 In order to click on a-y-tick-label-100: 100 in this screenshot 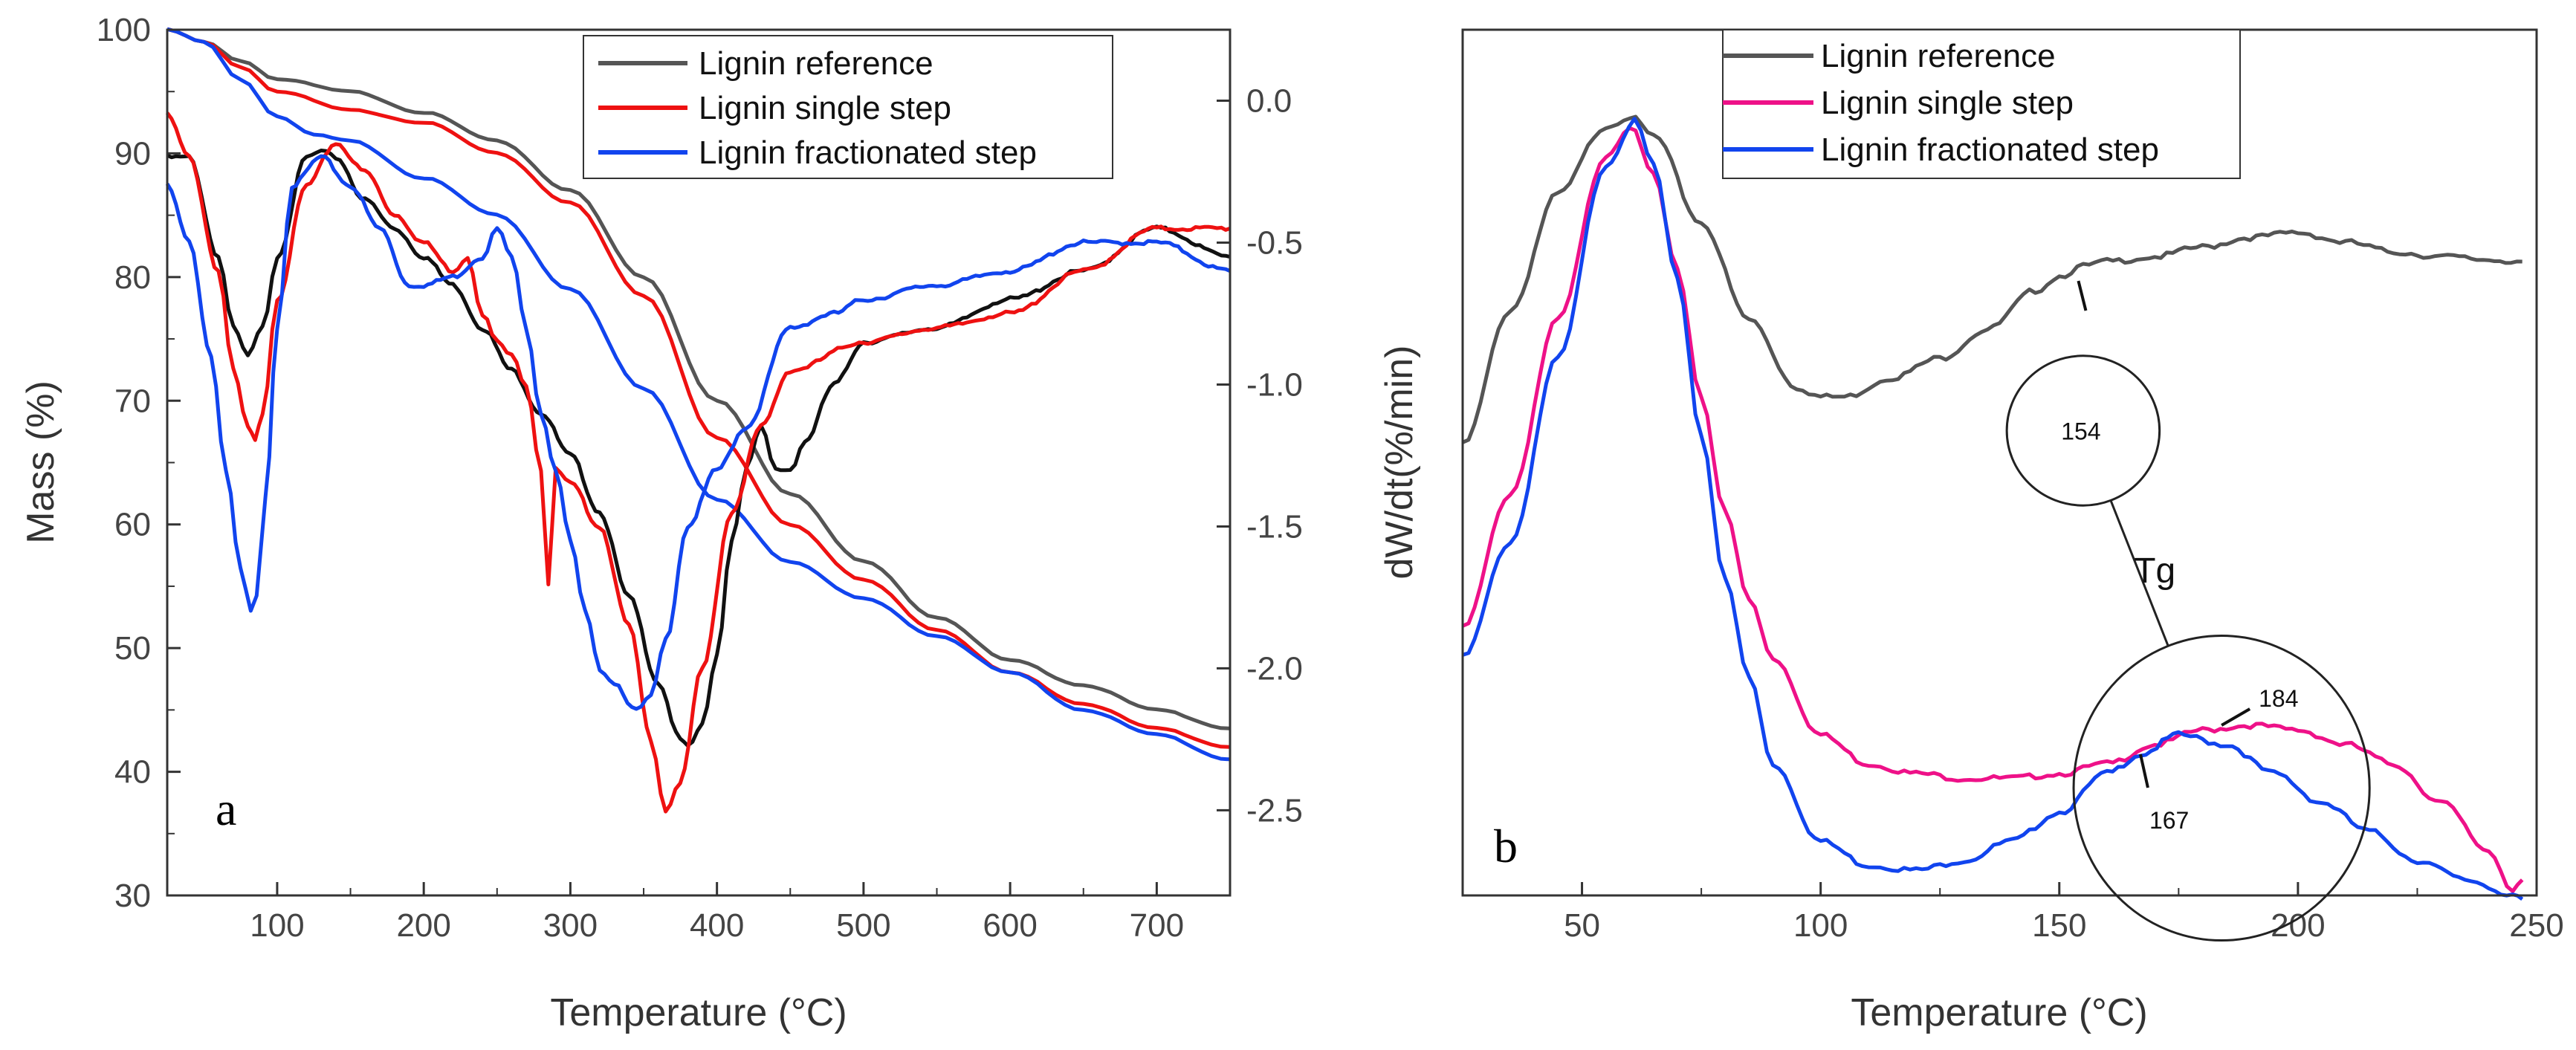, I will do `click(124, 30)`.